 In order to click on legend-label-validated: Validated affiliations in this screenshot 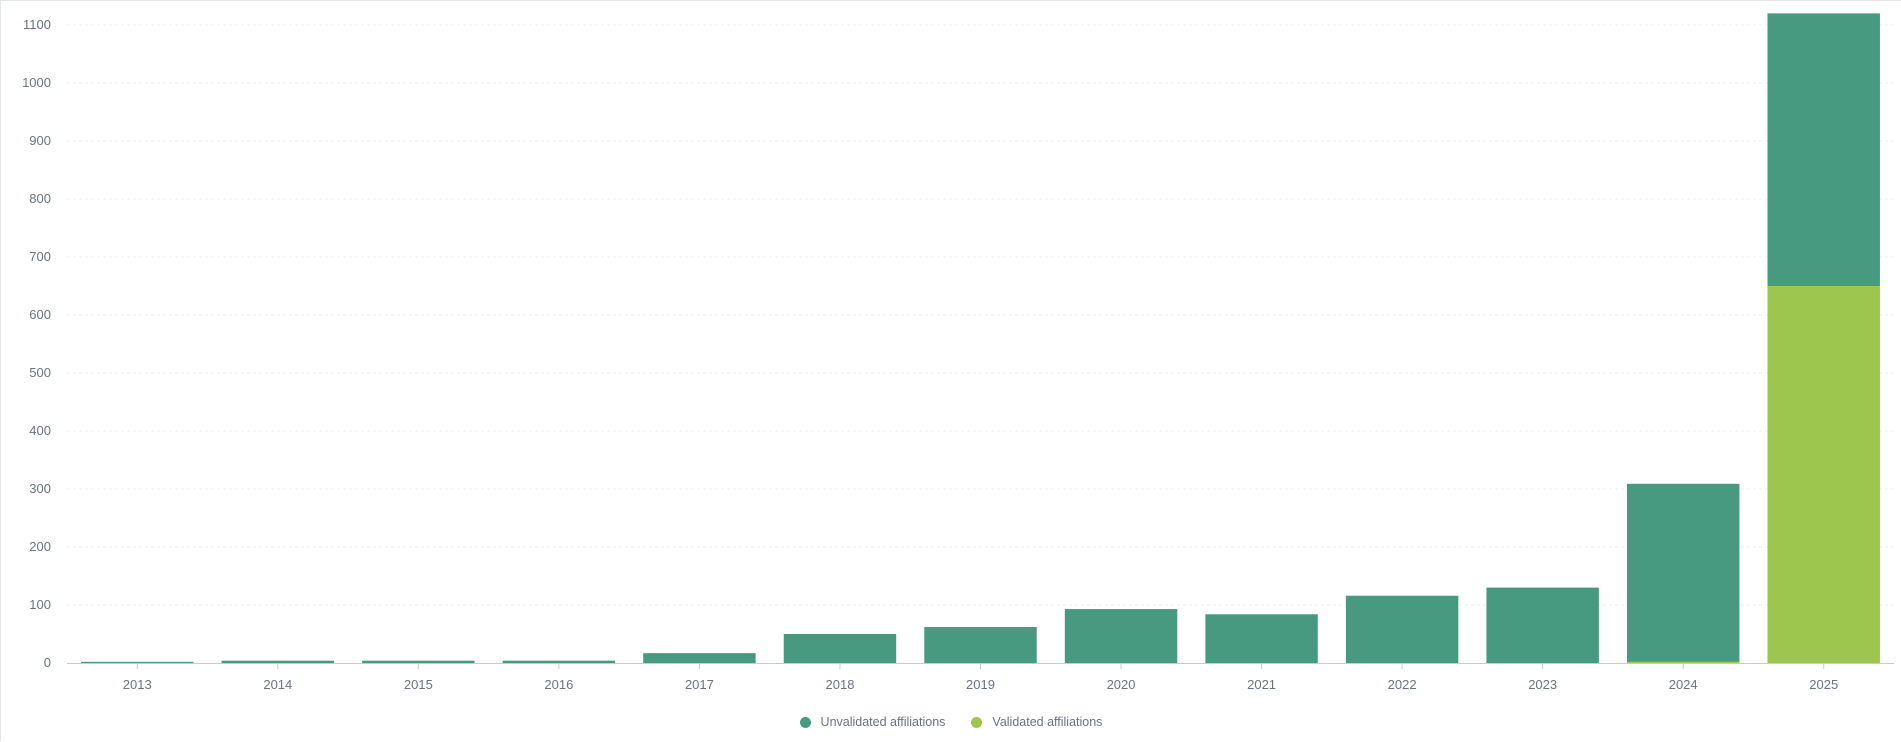, I will do `click(1047, 722)`.